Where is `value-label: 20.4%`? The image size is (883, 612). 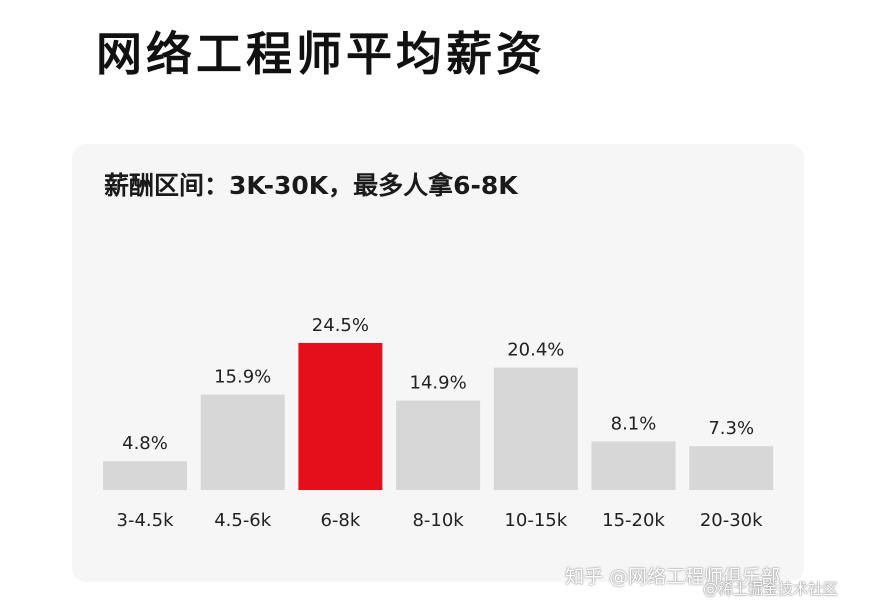
value-label: 20.4% is located at coordinates (535, 350).